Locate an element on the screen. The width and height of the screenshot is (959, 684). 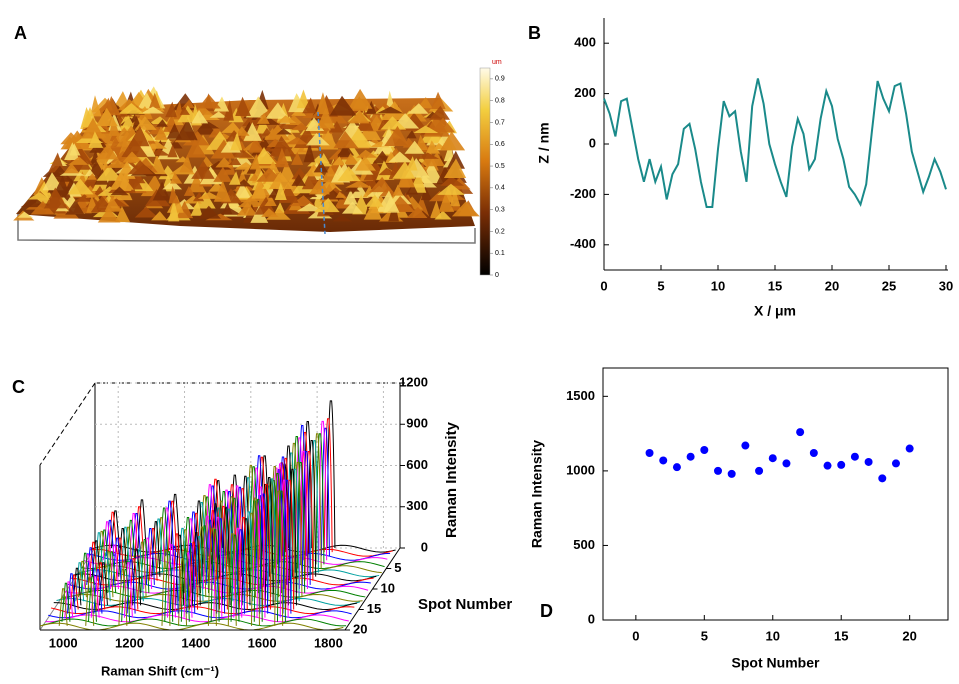
panel-label: C is located at coordinates (18, 387).